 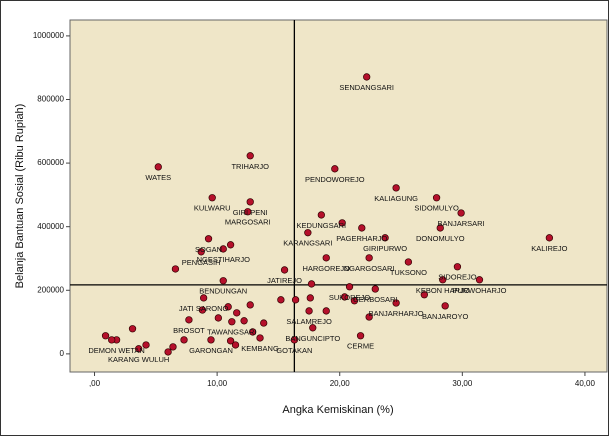 What do you see at coordinates (461, 223) in the screenshot?
I see `point-label: BANJARSARI` at bounding box center [461, 223].